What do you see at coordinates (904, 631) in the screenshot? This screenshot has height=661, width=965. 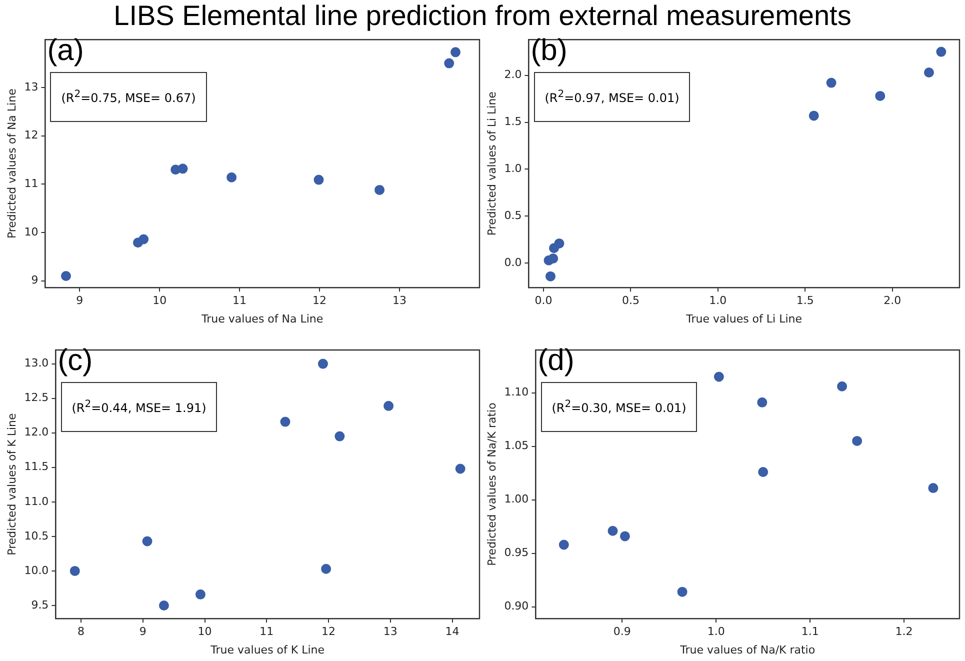 I see `x-tick-label: 1.2` at bounding box center [904, 631].